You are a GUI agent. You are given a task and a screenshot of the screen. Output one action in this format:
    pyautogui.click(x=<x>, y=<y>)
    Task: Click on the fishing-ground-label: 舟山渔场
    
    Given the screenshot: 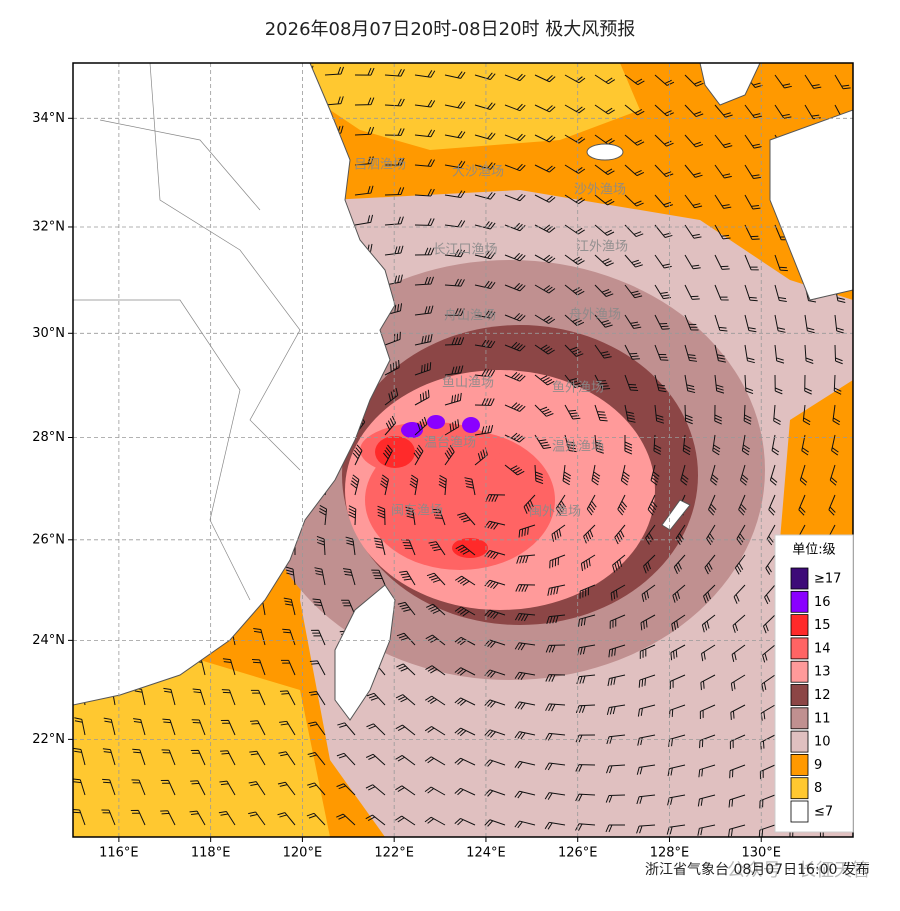 What is the action you would take?
    pyautogui.click(x=470, y=316)
    